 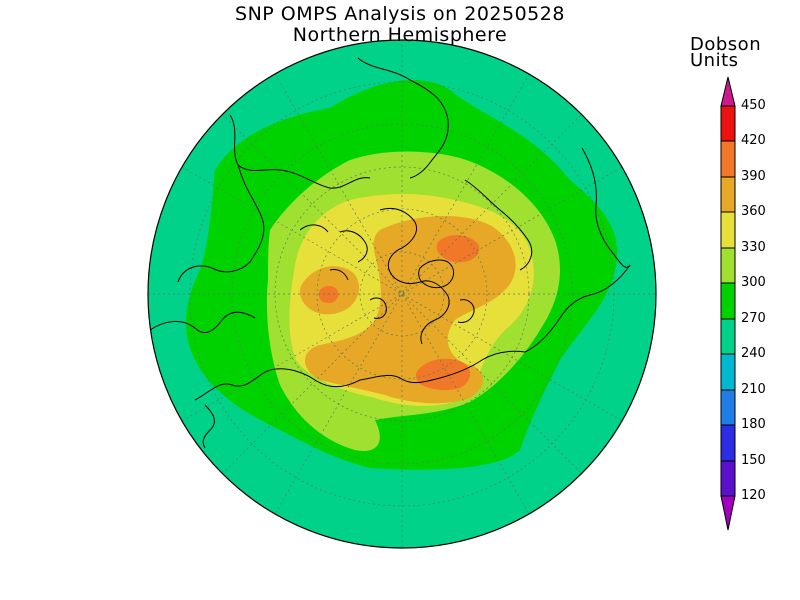 I want to click on colorbar-tick-label: 360, so click(x=753, y=211).